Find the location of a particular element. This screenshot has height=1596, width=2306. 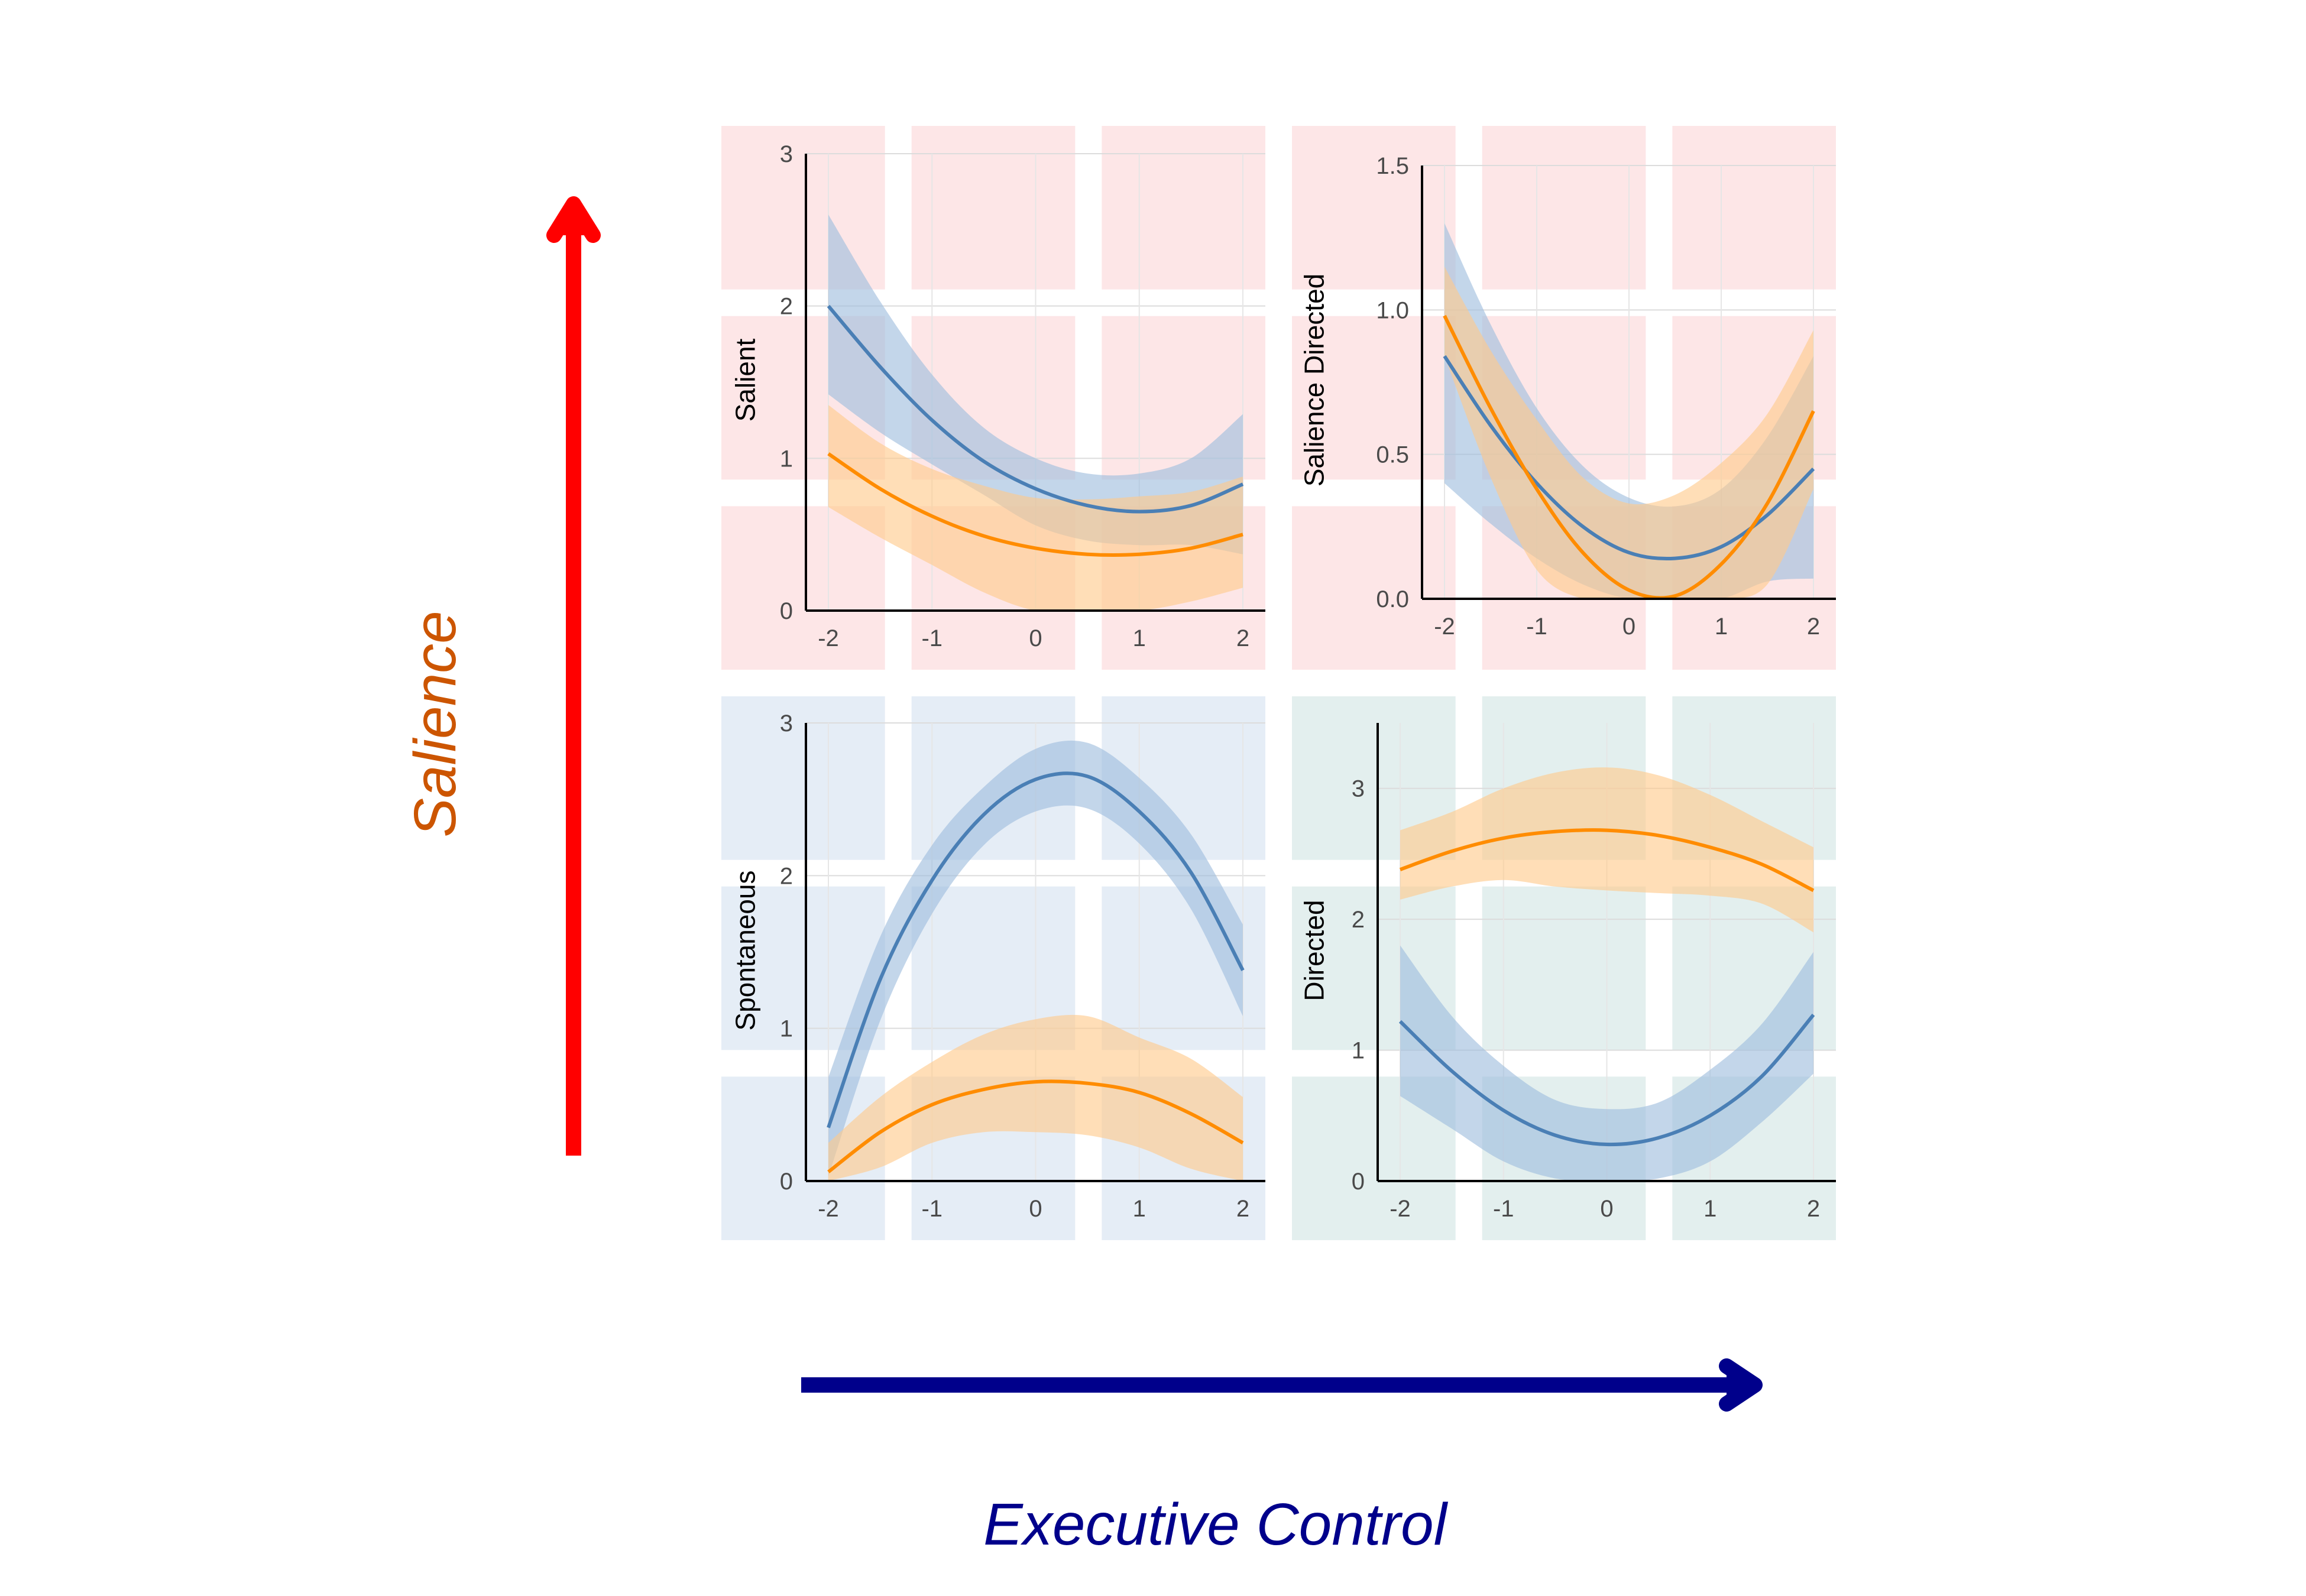

y-tick-label: 1.5 is located at coordinates (1392, 166).